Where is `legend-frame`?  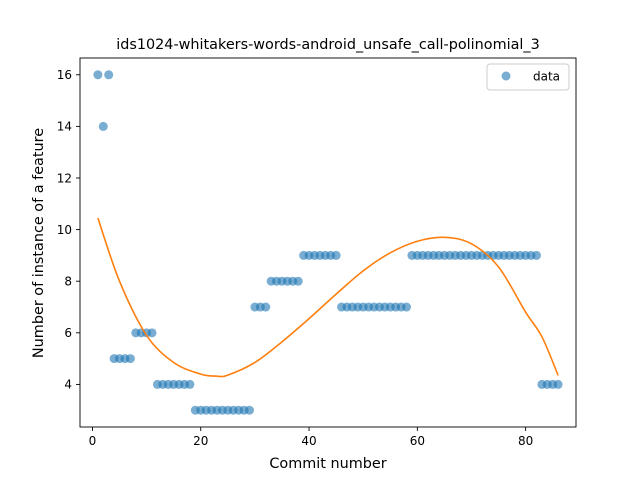 legend-frame is located at coordinates (528, 77).